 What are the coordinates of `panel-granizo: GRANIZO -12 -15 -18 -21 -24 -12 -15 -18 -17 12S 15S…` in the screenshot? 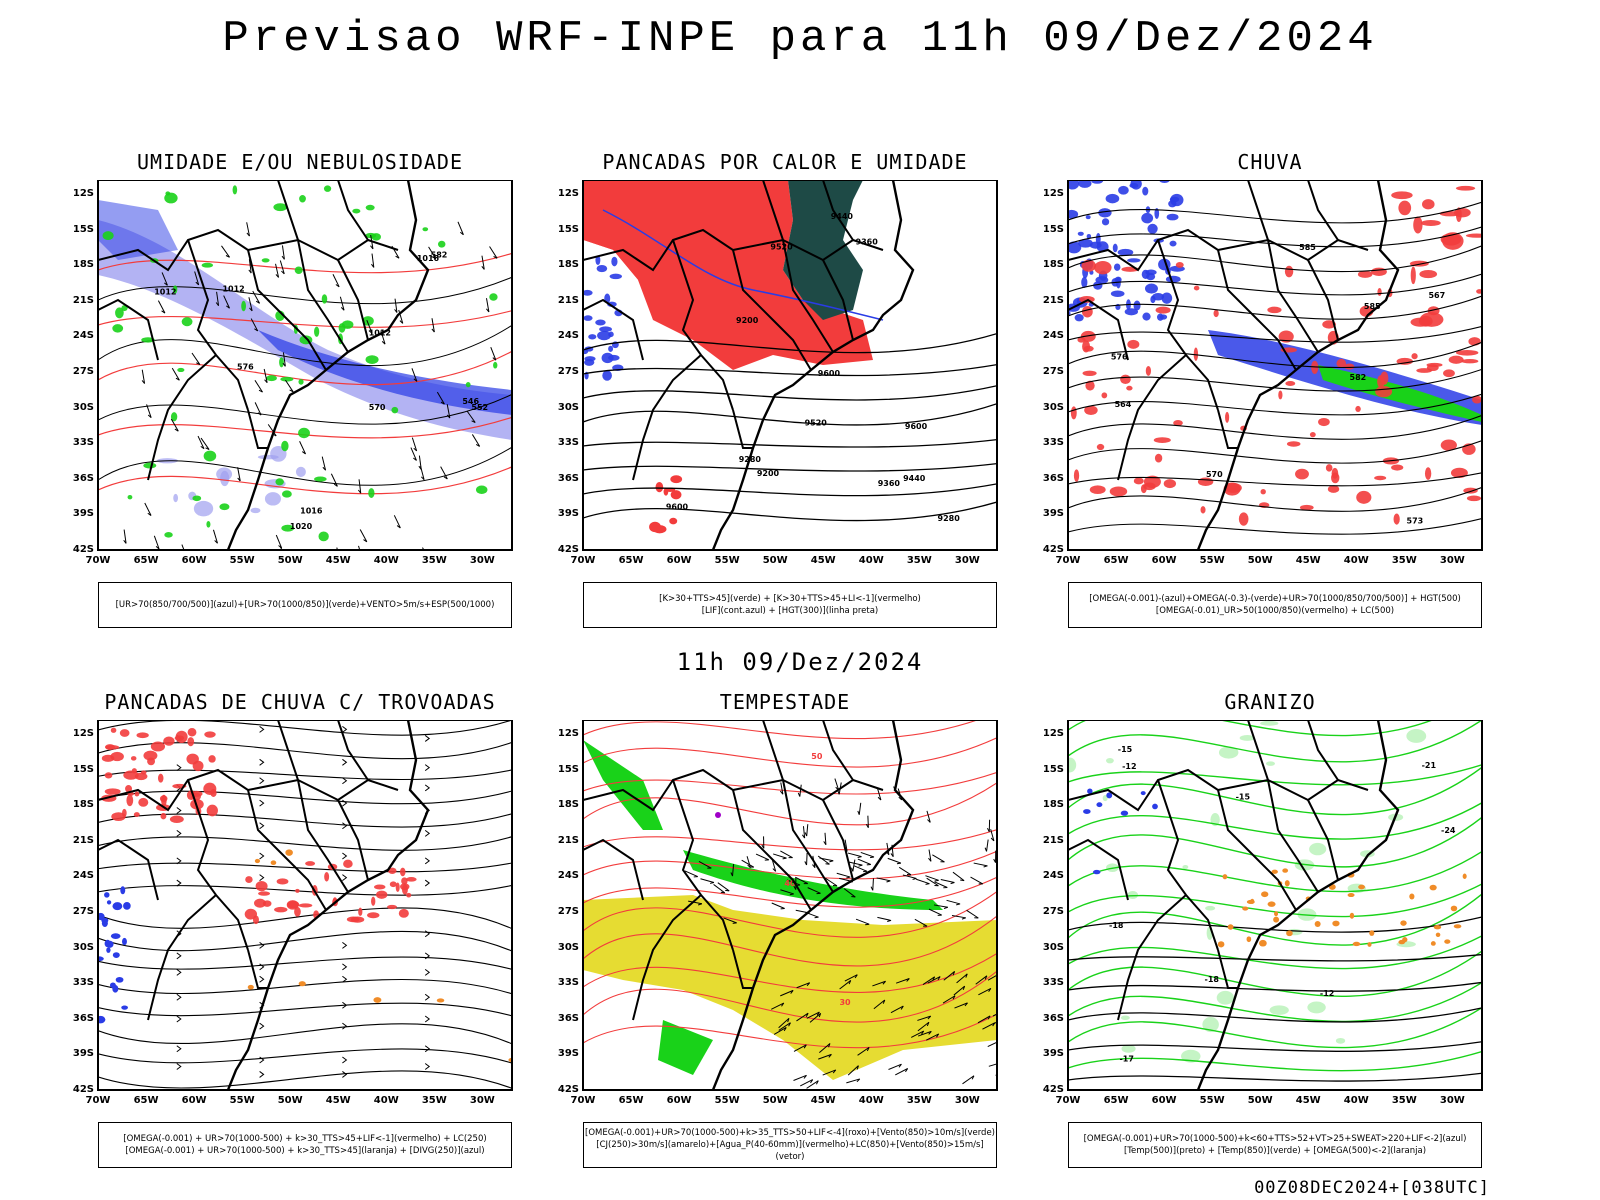 It's located at (1270, 929).